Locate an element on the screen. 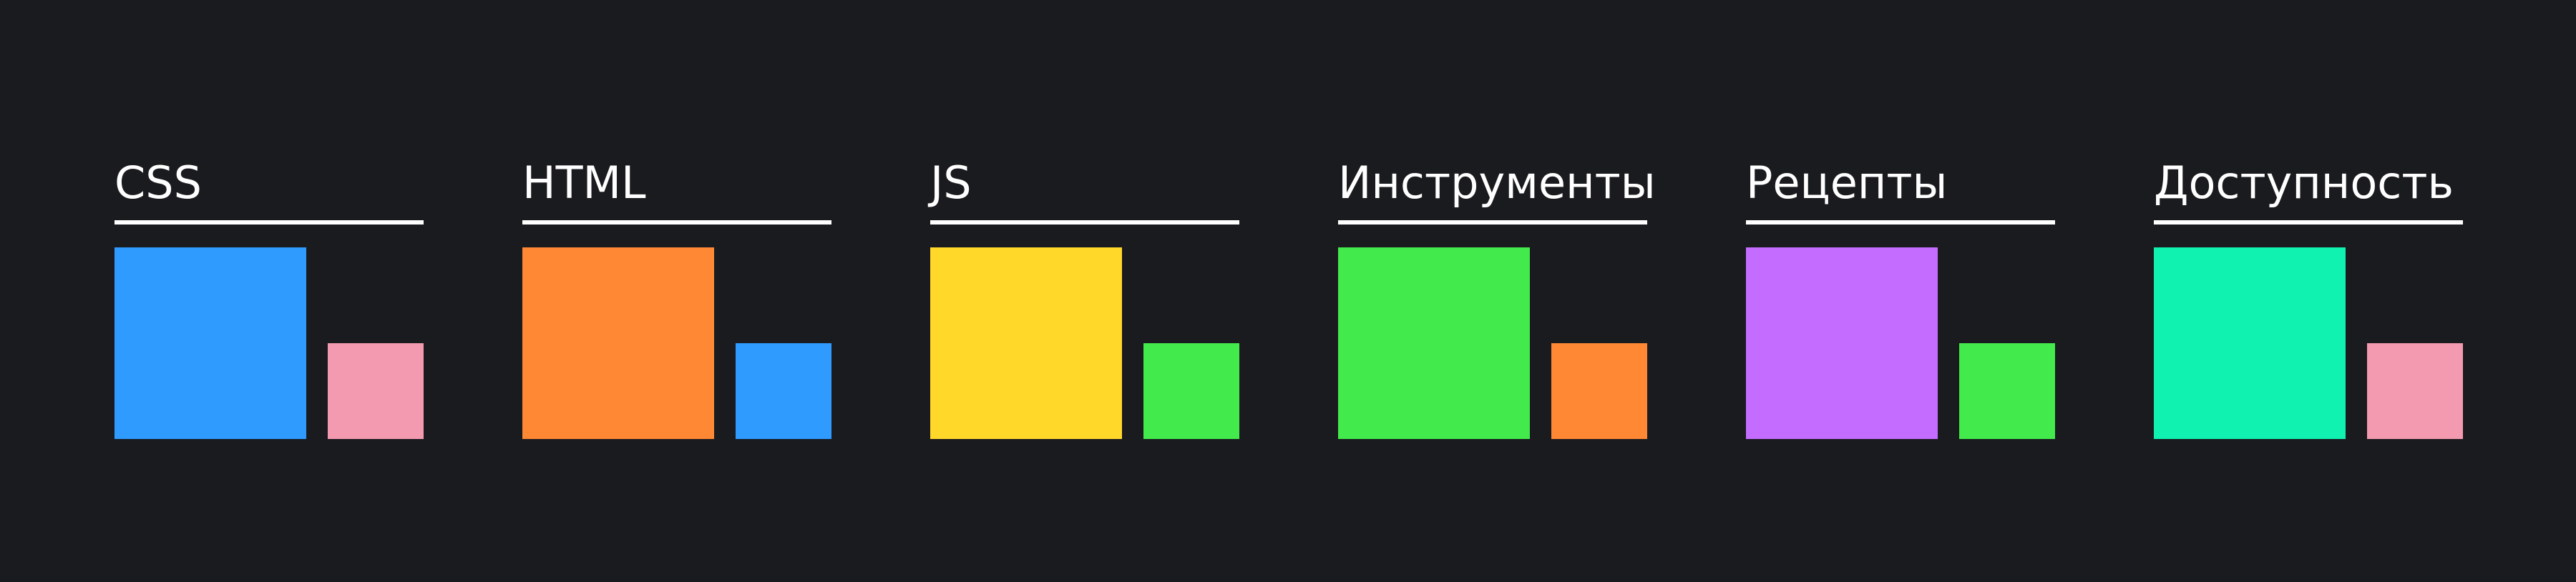 The height and width of the screenshot is (582, 2576). category-card-tools: Инструменты is located at coordinates (1497, 298).